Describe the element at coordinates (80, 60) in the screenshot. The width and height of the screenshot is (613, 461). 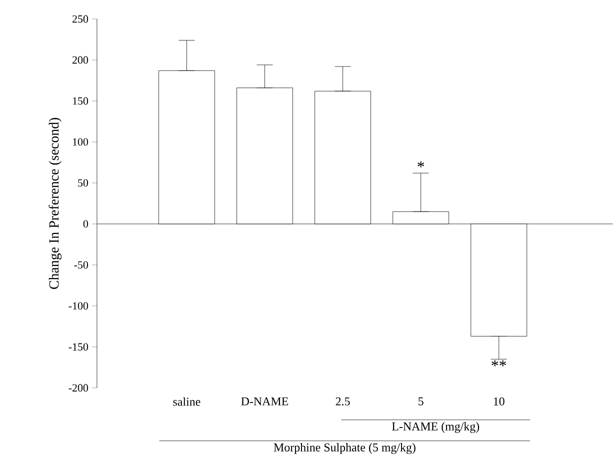
I see `y-tick-label: 200` at that location.